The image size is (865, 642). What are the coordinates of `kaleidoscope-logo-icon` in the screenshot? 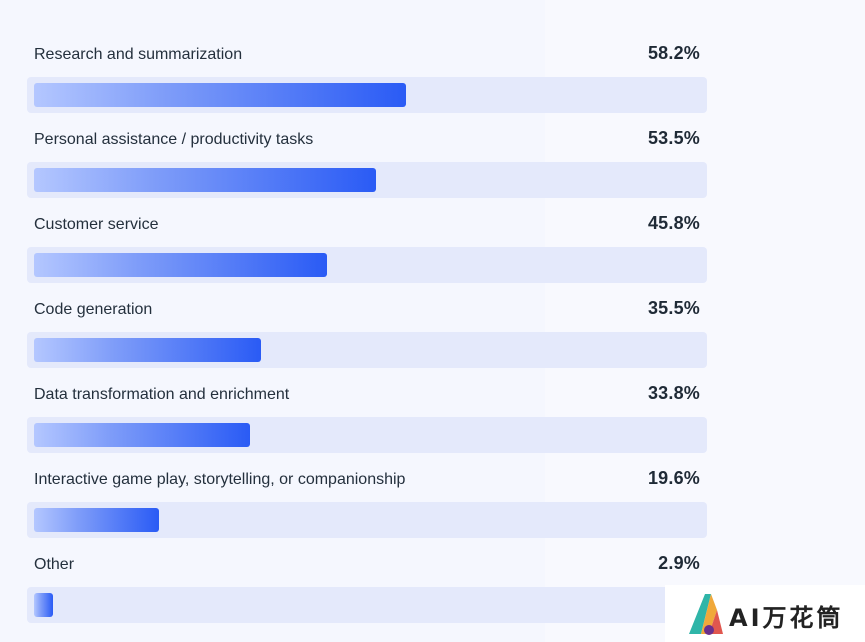 It's located at (706, 614).